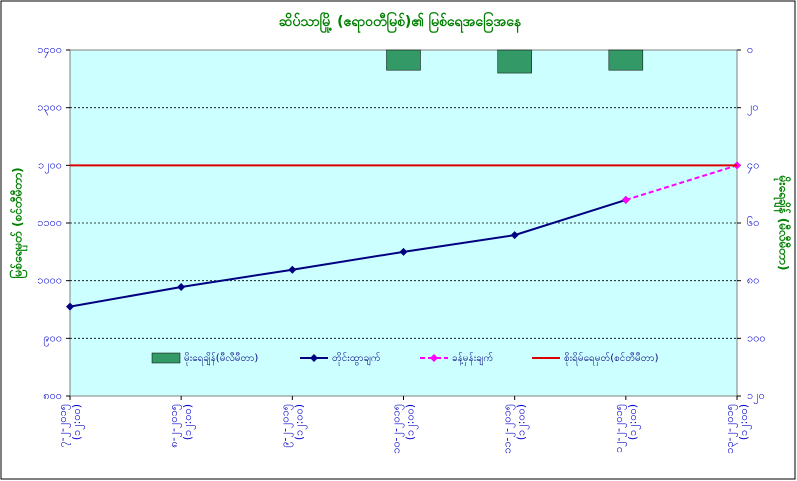 The width and height of the screenshot is (797, 481). What do you see at coordinates (221, 358) in the screenshot?
I see `legend-label: မိုးရေချိန်(မီလီမီတာ)` at bounding box center [221, 358].